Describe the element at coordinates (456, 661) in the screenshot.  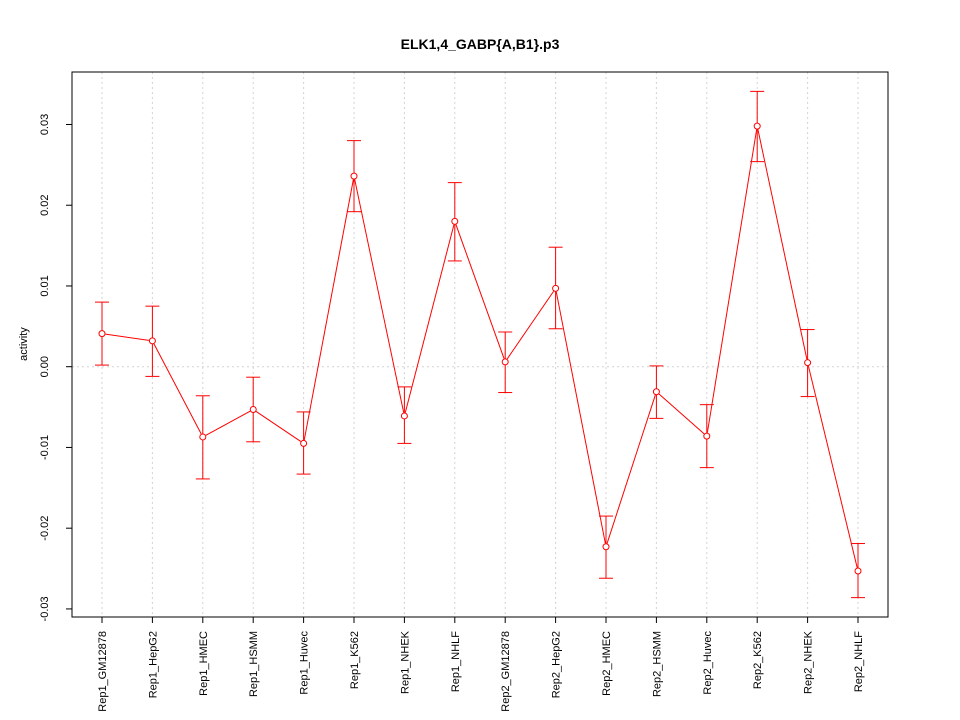
I see `x-tick-label: Rep1_NHLF` at that location.